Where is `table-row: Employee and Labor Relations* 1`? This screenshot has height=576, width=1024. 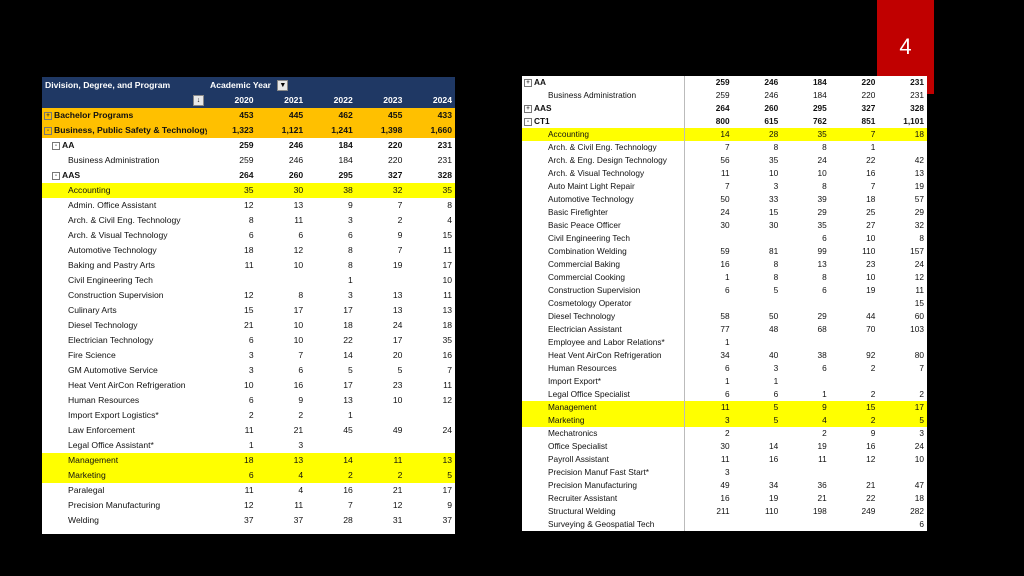 table-row: Employee and Labor Relations* 1 is located at coordinates (724, 342).